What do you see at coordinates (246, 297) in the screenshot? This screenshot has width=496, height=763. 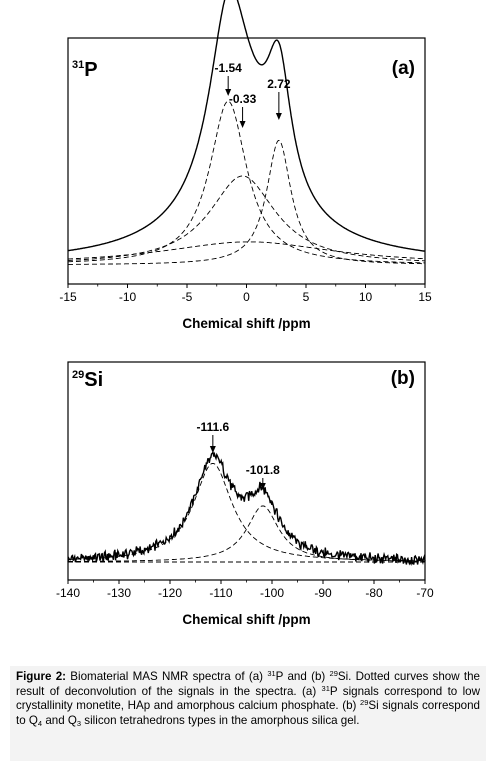 I see `x-tick-label: 0` at bounding box center [246, 297].